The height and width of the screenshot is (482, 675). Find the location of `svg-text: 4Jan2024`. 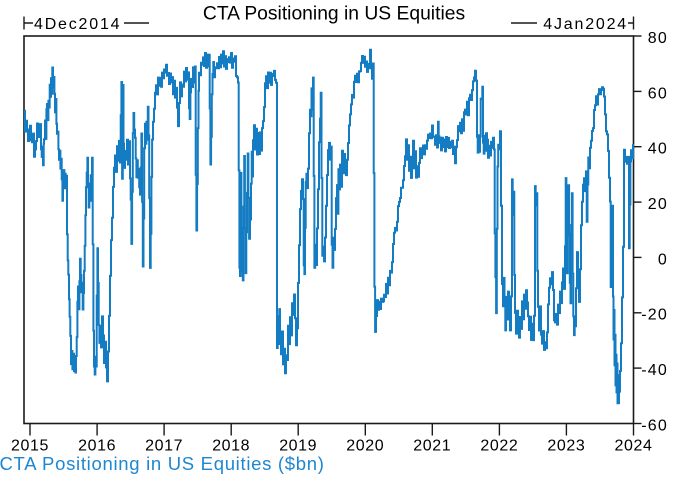

svg-text: 4Jan2024 is located at coordinates (585, 24).